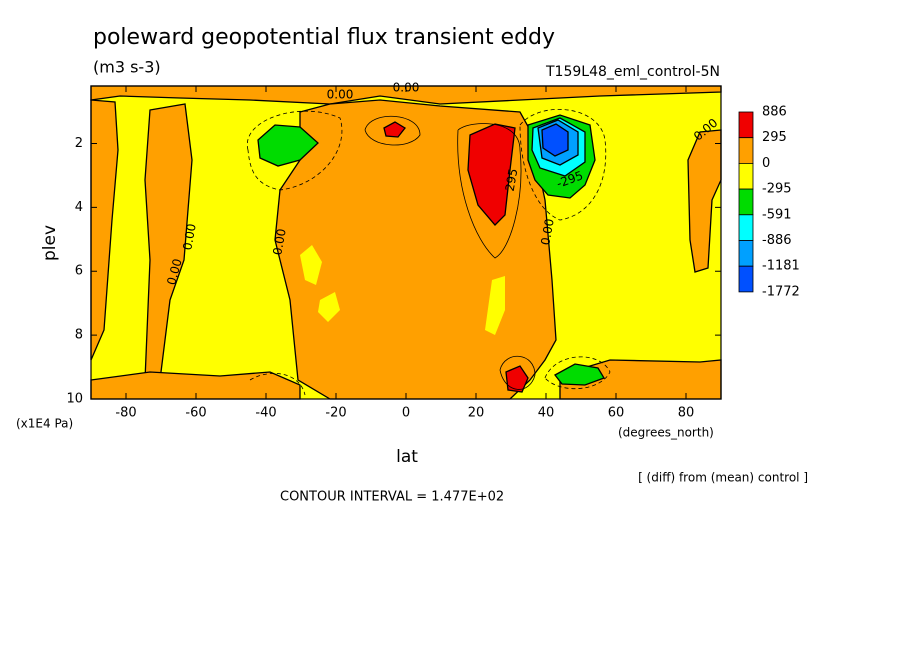 This screenshot has height=658, width=904. What do you see at coordinates (686, 413) in the screenshot?
I see `x-tick-label: 80` at bounding box center [686, 413].